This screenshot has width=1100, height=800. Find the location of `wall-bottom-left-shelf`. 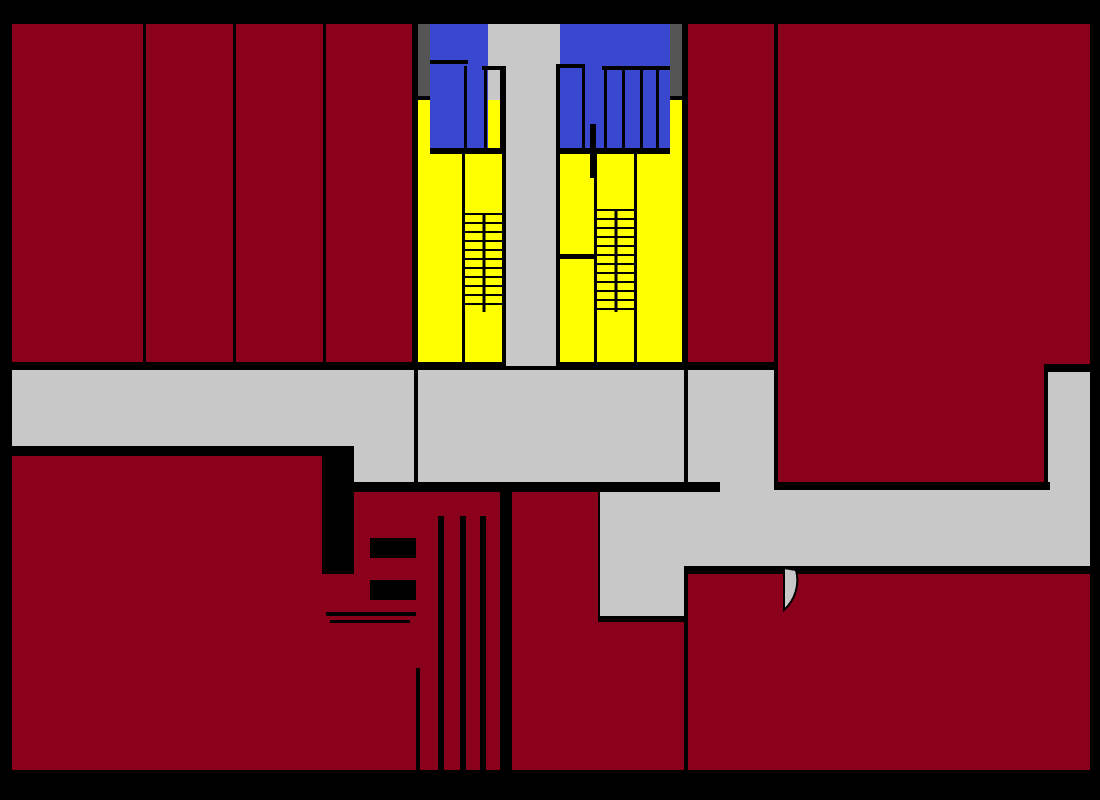

wall-bottom-left-shelf is located at coordinates (371, 614).